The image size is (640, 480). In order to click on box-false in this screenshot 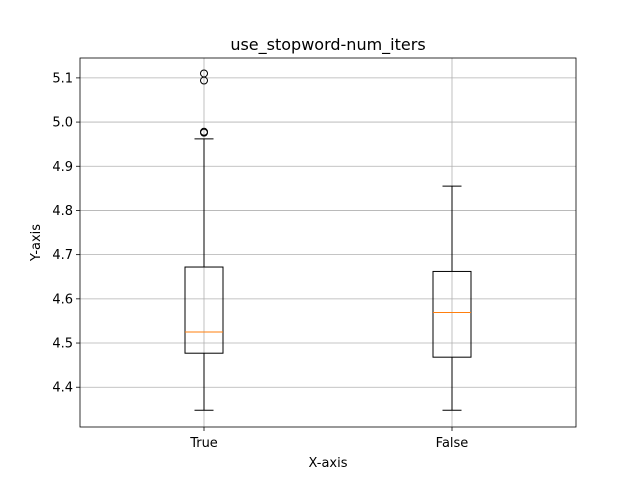, I will do `click(452, 298)`.